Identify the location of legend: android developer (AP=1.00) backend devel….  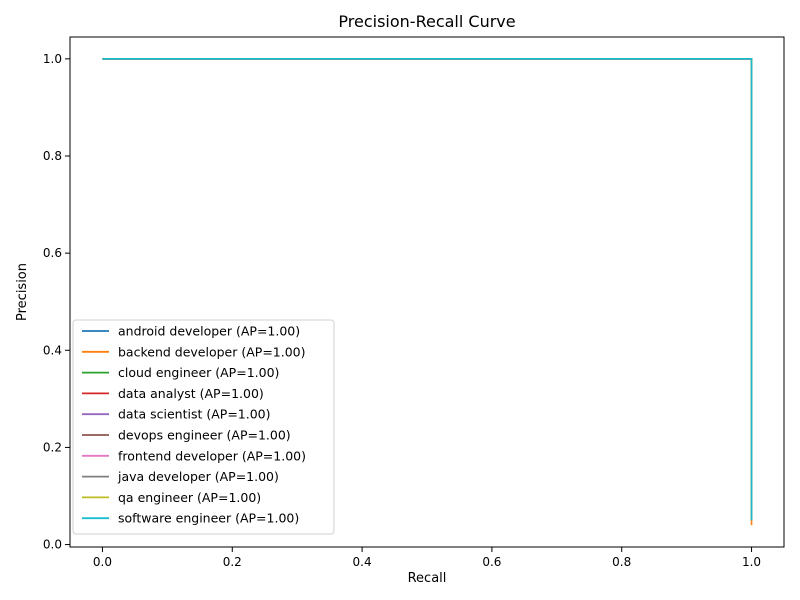
(203, 427).